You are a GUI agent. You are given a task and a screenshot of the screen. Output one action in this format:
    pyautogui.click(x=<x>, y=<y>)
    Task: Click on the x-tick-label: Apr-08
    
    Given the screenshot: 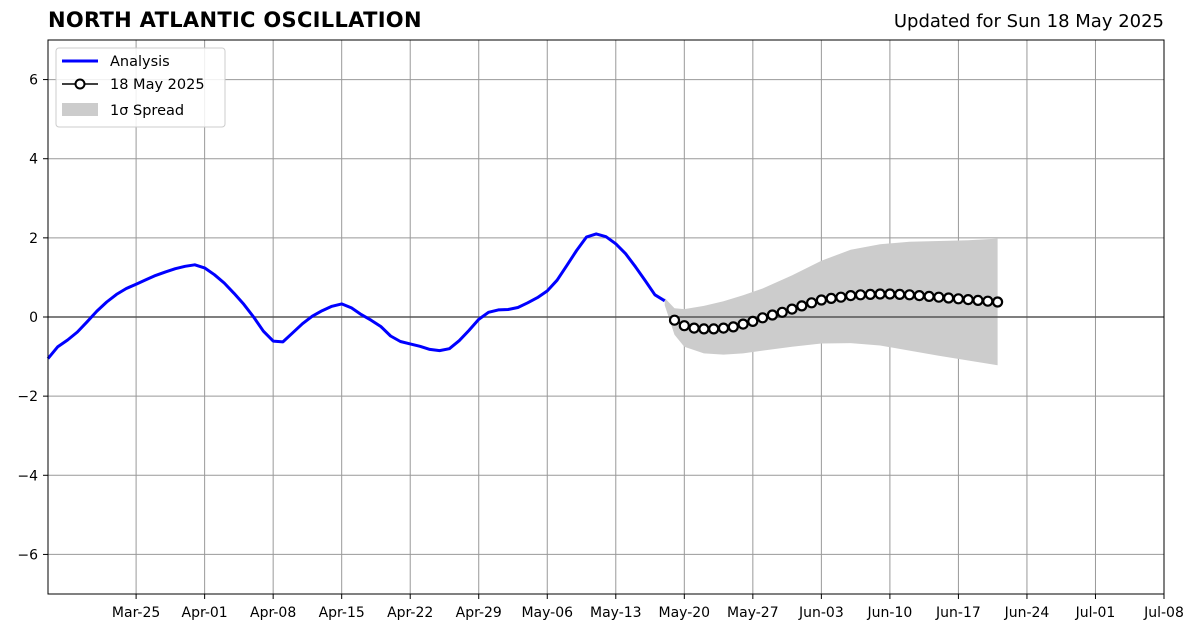 What is the action you would take?
    pyautogui.click(x=273, y=613)
    